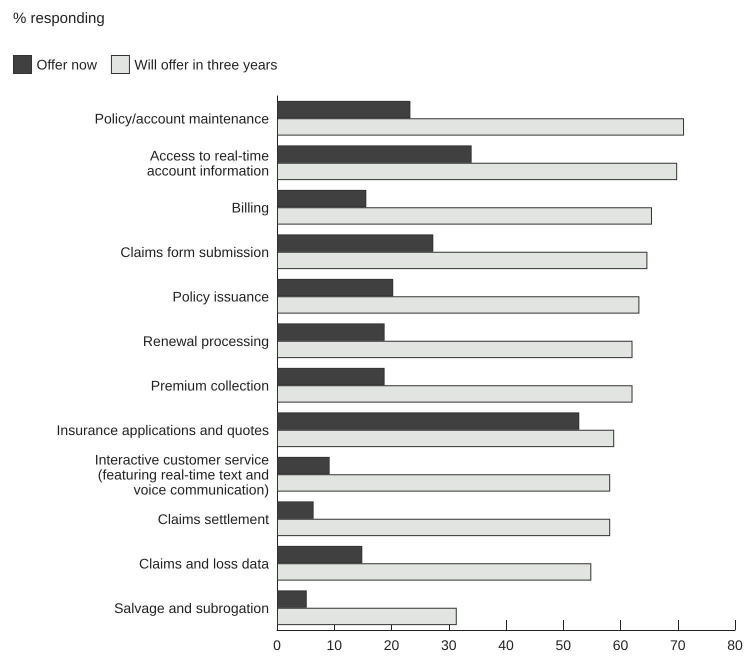 Image resolution: width=755 pixels, height=670 pixels. I want to click on legend-label: Will offer in three years, so click(206, 64).